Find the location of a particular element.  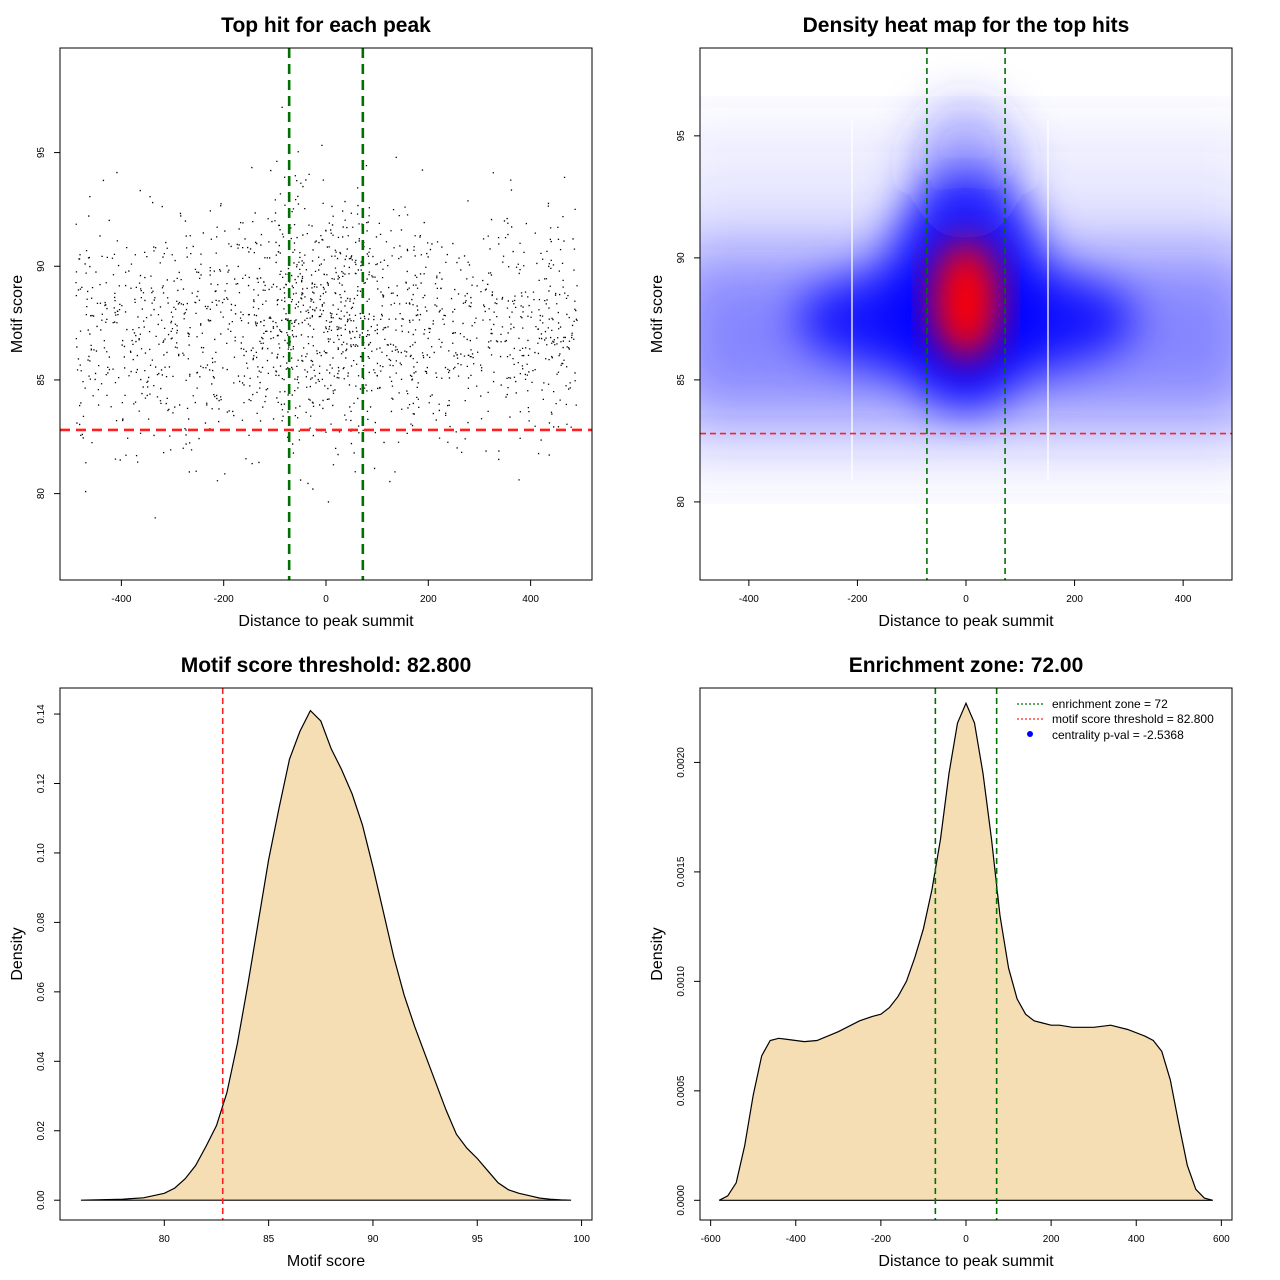

y-tick-label: 0.0005 is located at coordinates (681, 1090).